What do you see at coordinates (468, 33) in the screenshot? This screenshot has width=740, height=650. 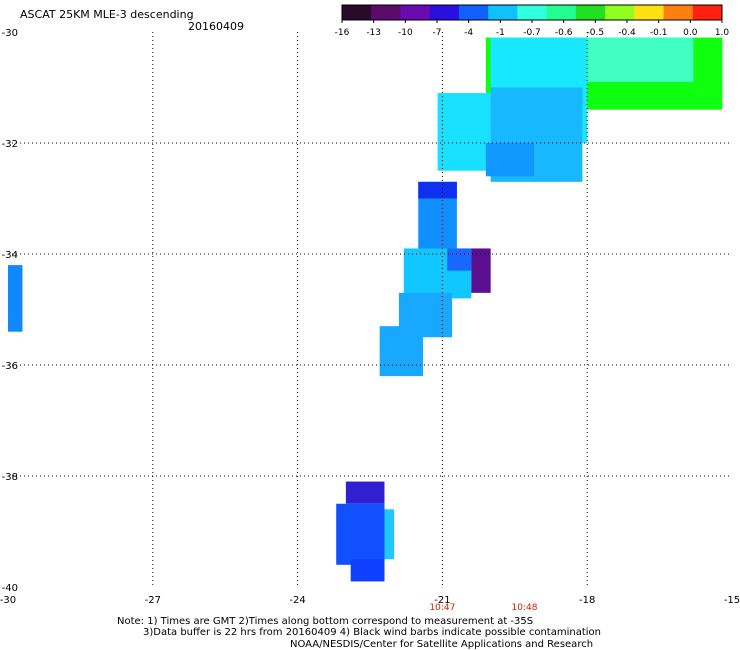 I see `colorbar-label: -4` at bounding box center [468, 33].